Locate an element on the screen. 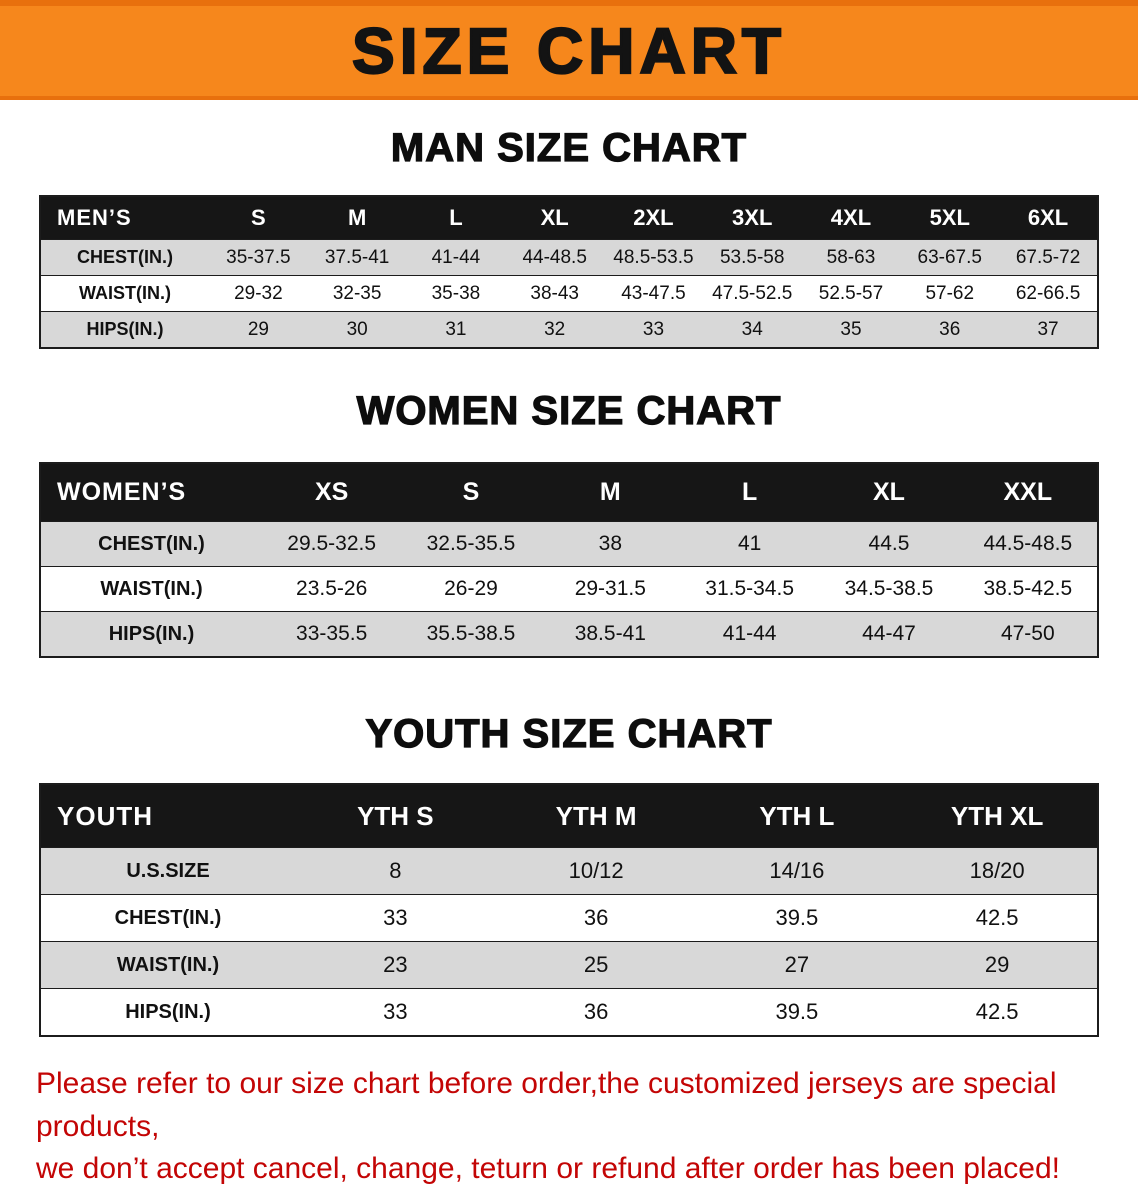 This screenshot has width=1138, height=1191. table-row: CHEST(IN.) 33 36 39.5 42.5 is located at coordinates (569, 918).